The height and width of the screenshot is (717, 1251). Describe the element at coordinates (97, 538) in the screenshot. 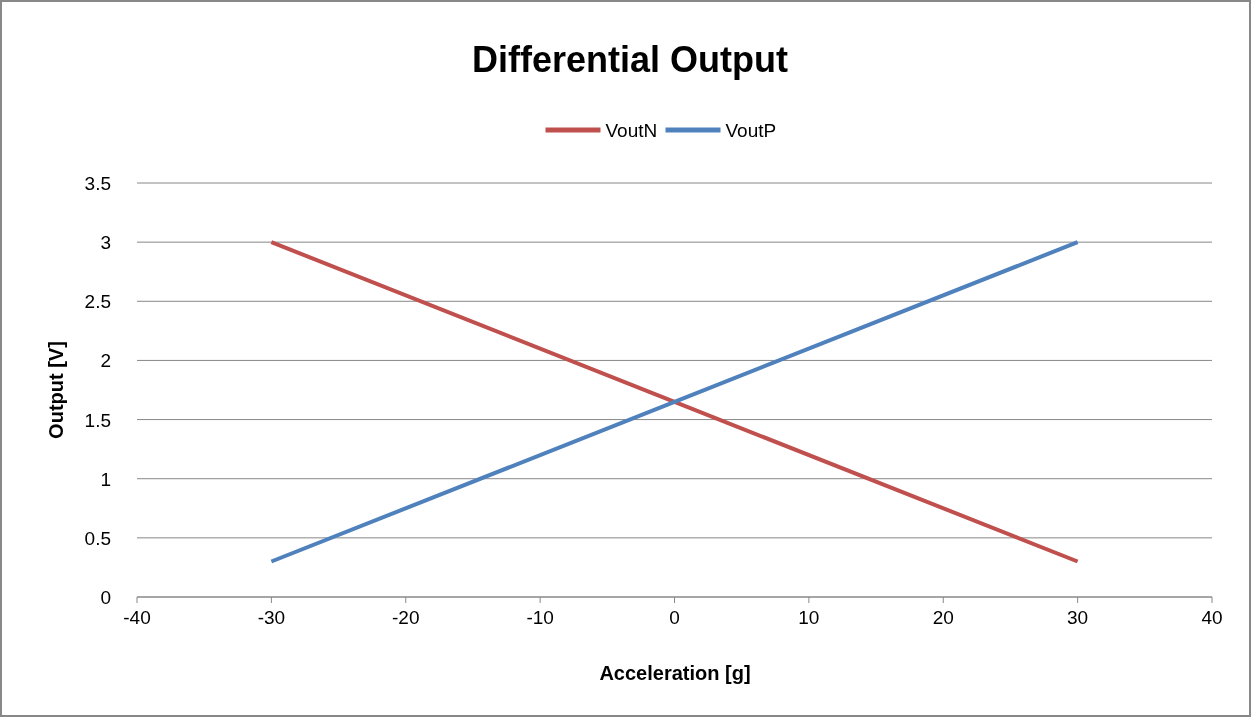

I see `y-tick-label: 0.5` at that location.